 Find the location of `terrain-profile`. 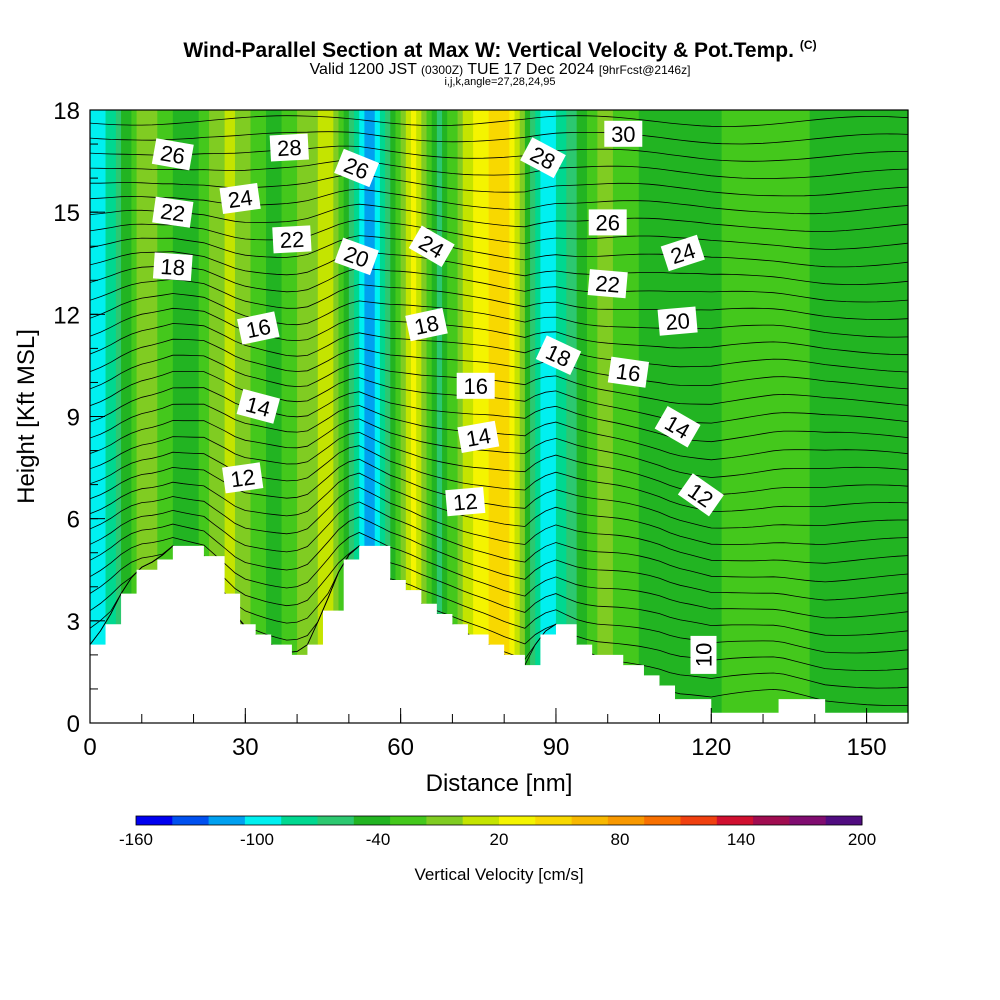

terrain-profile is located at coordinates (499, 634).